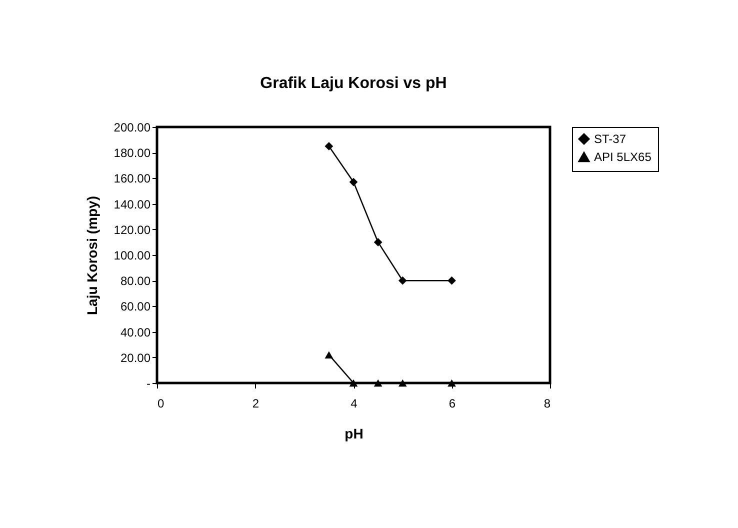  Describe the element at coordinates (132, 153) in the screenshot. I see `y-tick-label: 180.00` at that location.